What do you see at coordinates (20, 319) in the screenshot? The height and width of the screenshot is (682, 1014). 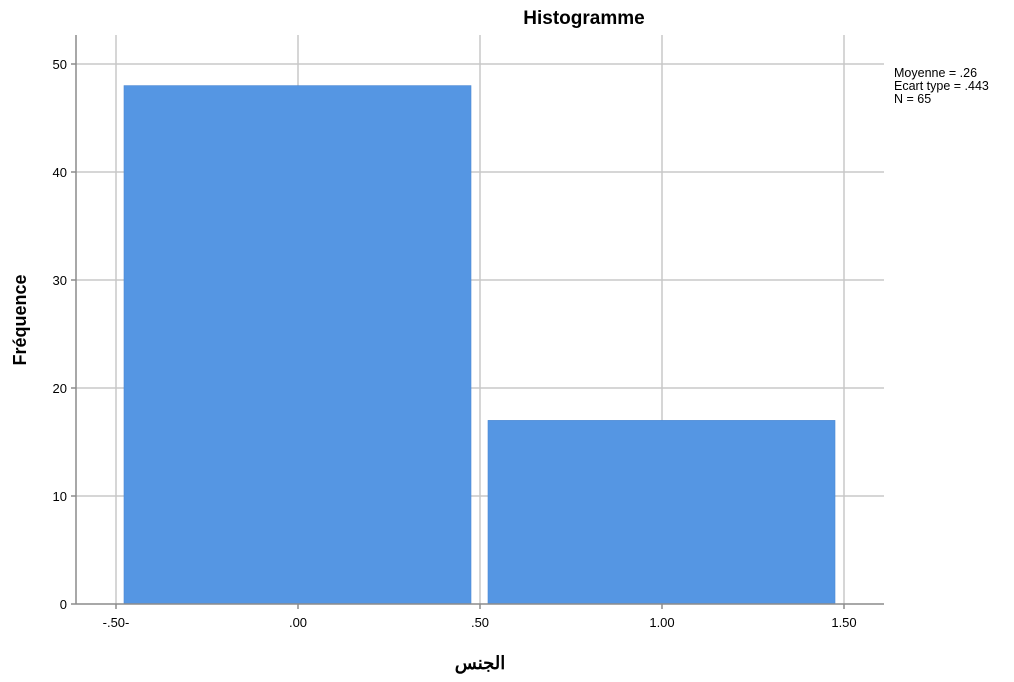 I see `y-axis-label: Fréquence` at bounding box center [20, 319].